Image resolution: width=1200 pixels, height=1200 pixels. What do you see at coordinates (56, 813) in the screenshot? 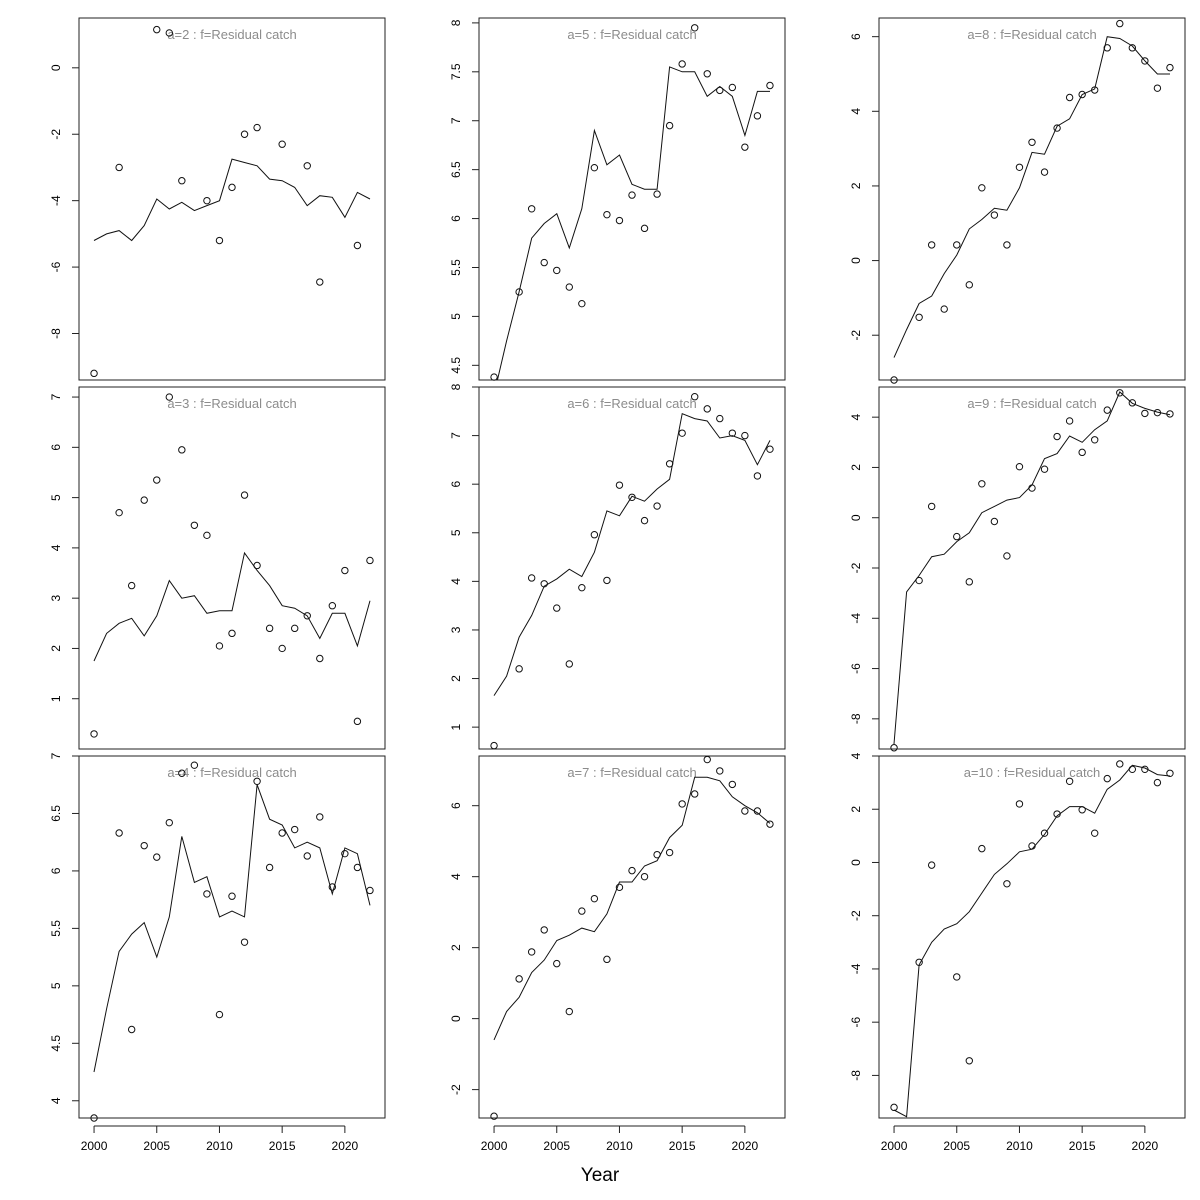
I see `y-tick-label: 6.5` at bounding box center [56, 813].